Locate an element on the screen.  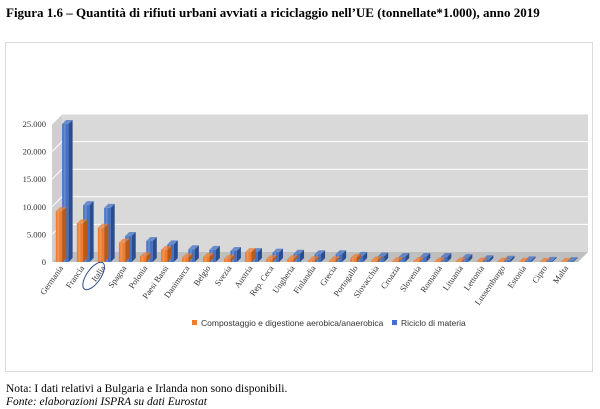
legend-label-riciclo: Riciclo di materia is located at coordinates (433, 323).